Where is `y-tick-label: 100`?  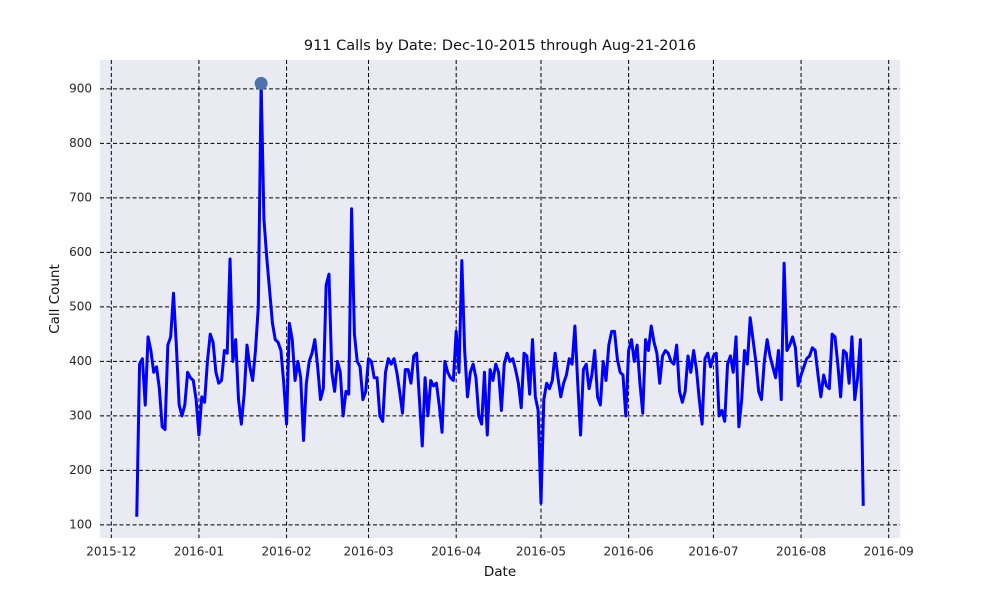 y-tick-label: 100 is located at coordinates (80, 524).